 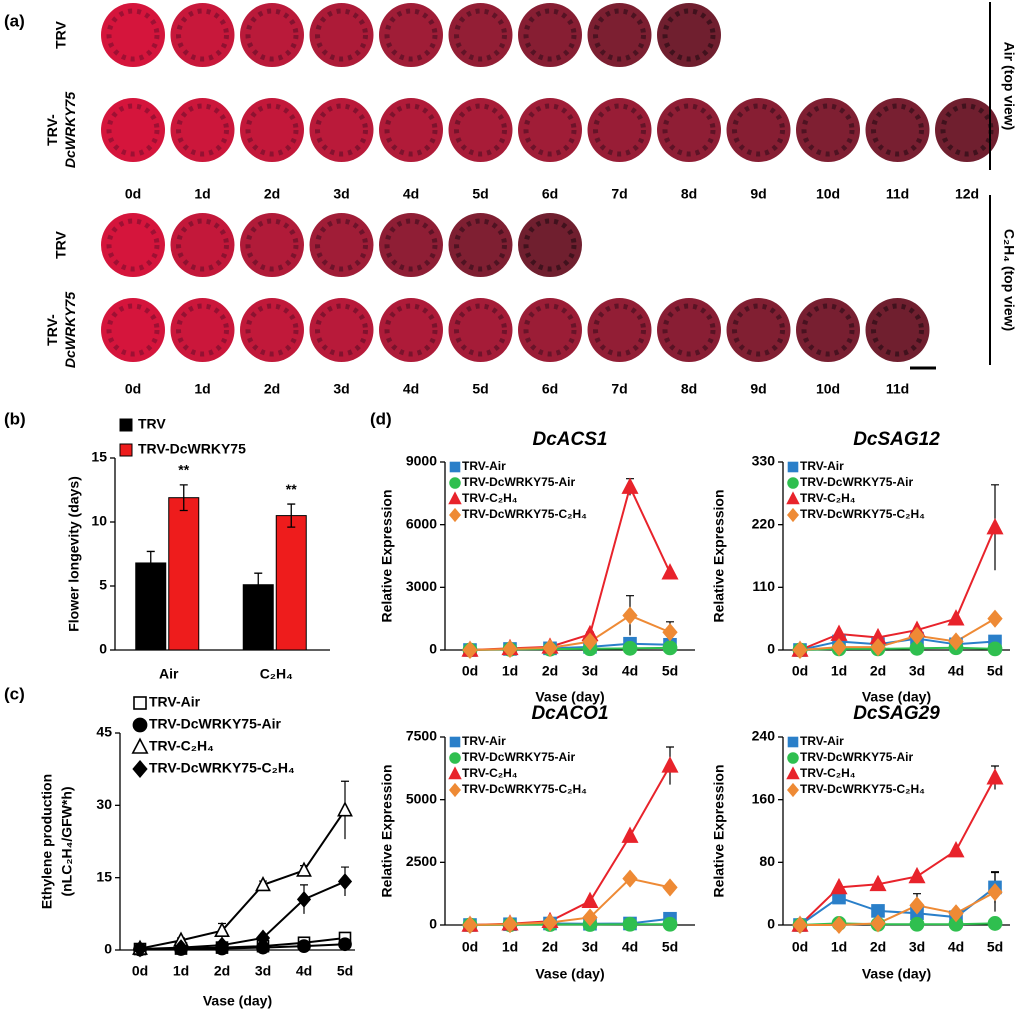 What do you see at coordinates (70, 330) in the screenshot?
I see `row-label-part: DcWRKY75` at bounding box center [70, 330].